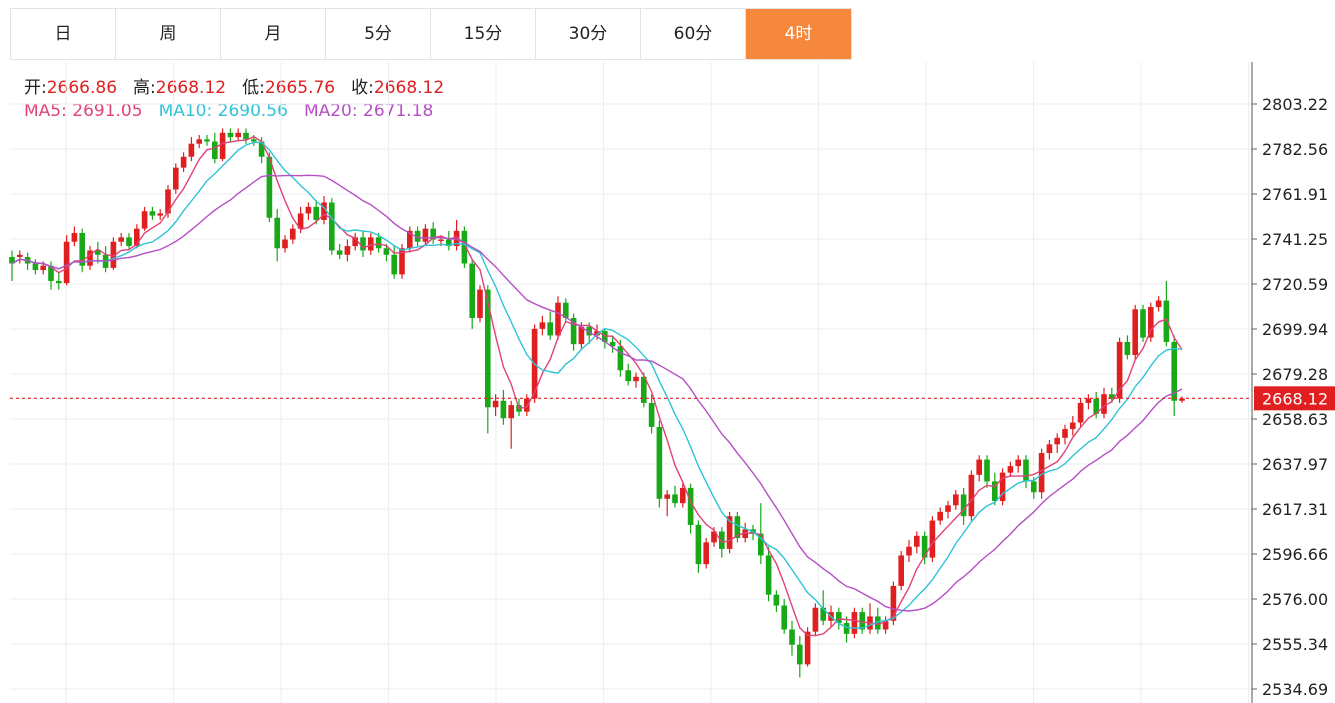 Image resolution: width=1335 pixels, height=703 pixels. What do you see at coordinates (1295, 284) in the screenshot?
I see `y-tick-label: 2720.59` at bounding box center [1295, 284].